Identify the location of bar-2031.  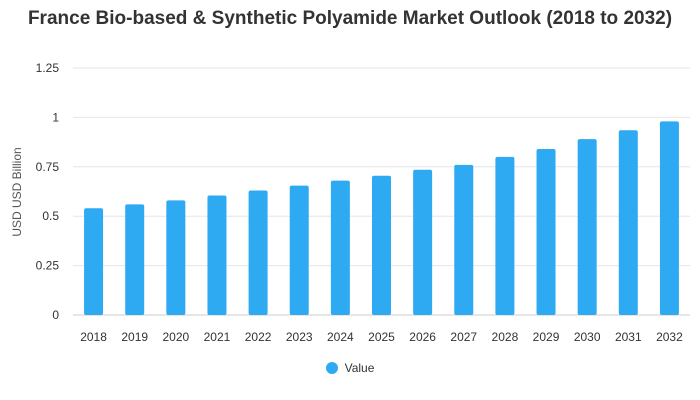
(628, 222).